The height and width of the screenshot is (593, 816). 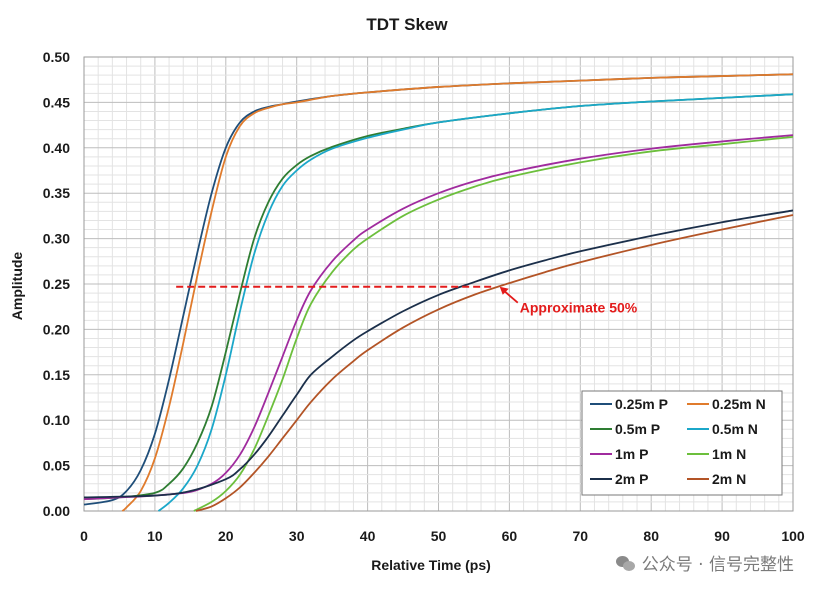 I want to click on x-tick-label: 40, so click(x=368, y=536).